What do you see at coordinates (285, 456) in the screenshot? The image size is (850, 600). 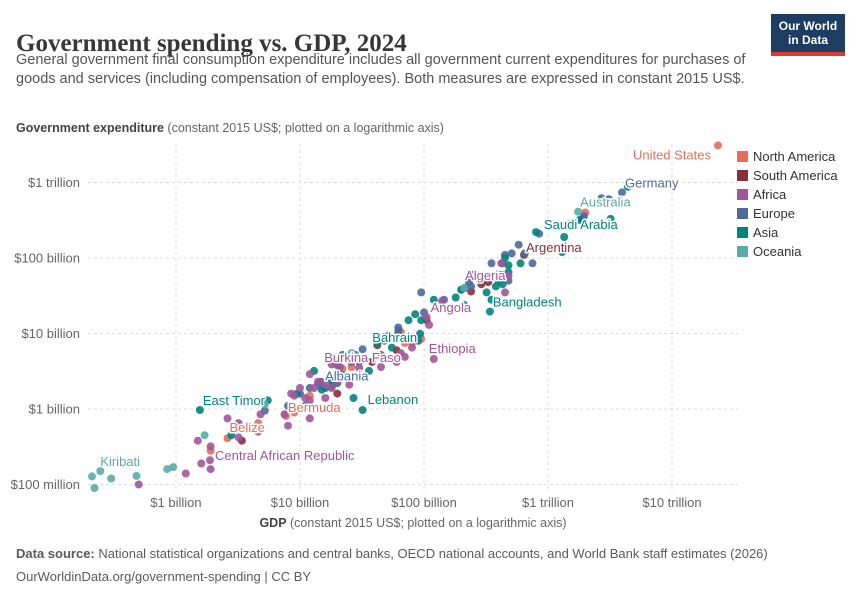 I see `country-label-central-african-republic: Central African Republic` at bounding box center [285, 456].